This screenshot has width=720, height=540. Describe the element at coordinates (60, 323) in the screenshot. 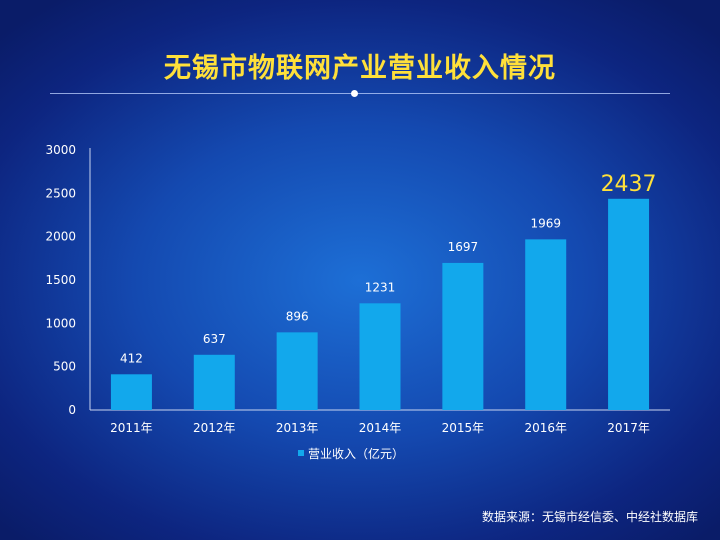

I see `y-tick-label: 1000` at that location.